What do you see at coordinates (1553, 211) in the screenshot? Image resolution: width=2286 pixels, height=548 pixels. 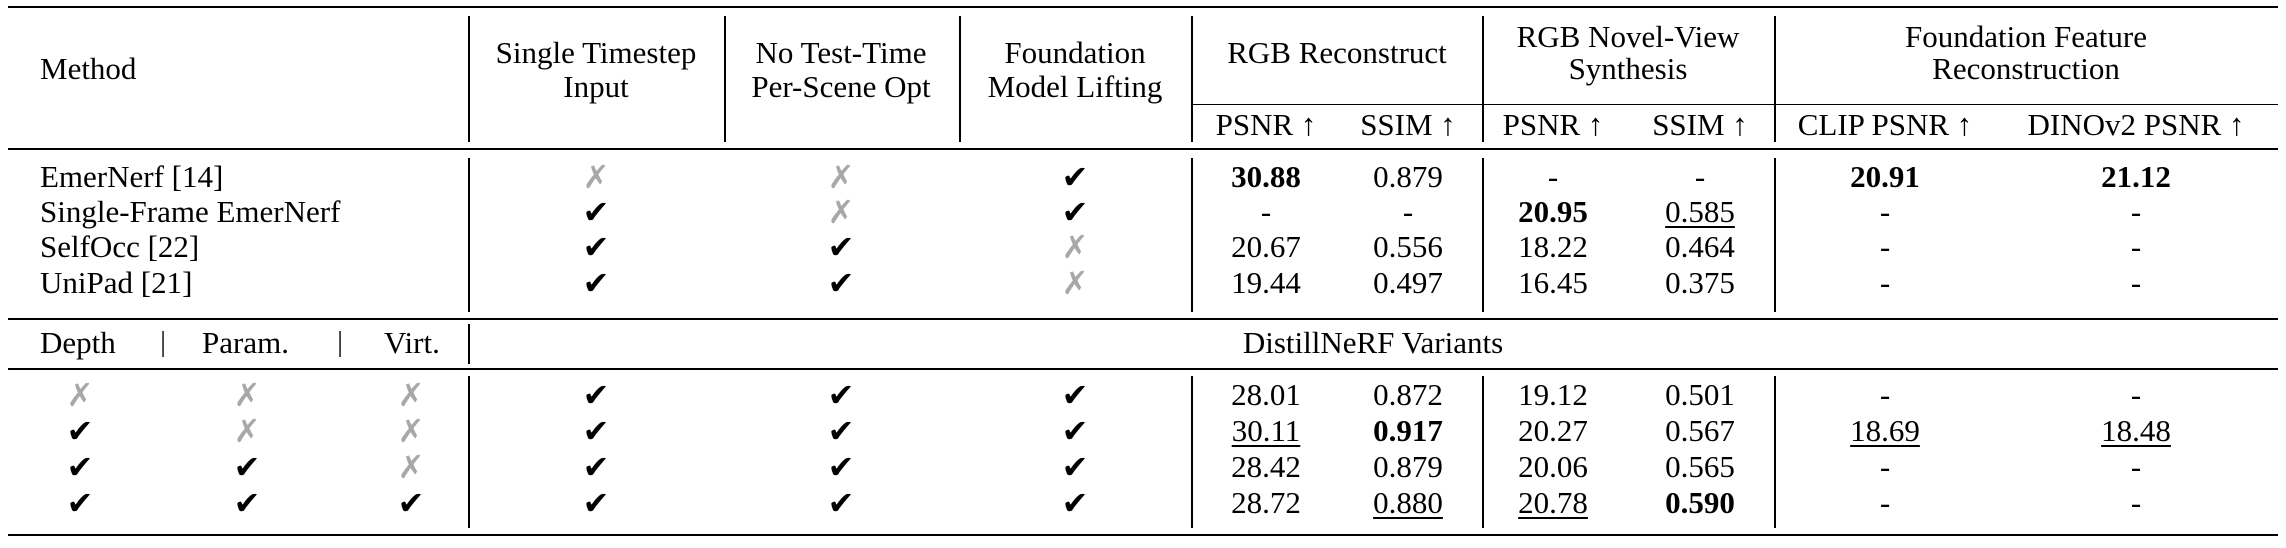 I see `nvs-psnr-value: 20.95` at bounding box center [1553, 211].